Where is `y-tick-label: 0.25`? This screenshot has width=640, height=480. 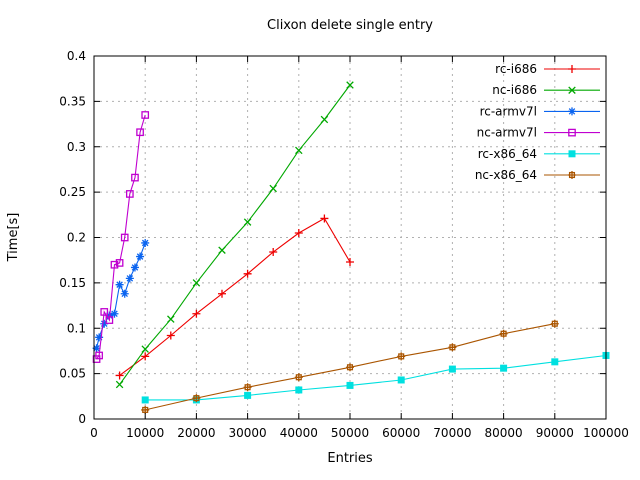 y-tick-label: 0.25 is located at coordinates (72, 192).